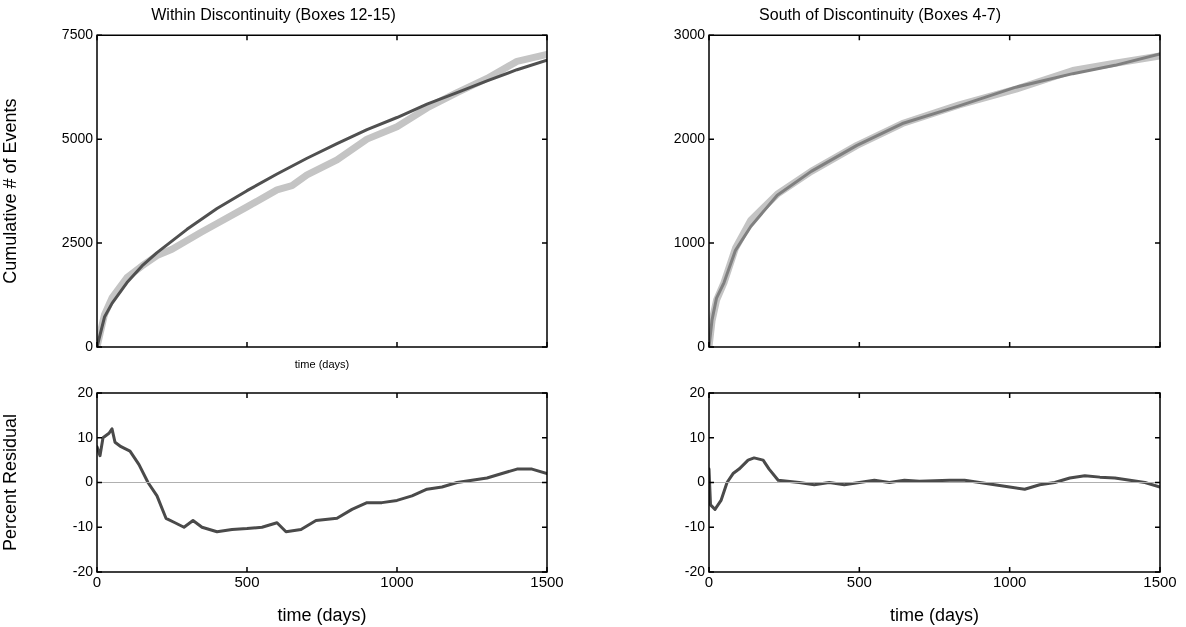 This screenshot has height=627, width=1186. I want to click on y-tick-label: 2000, so click(689, 137).